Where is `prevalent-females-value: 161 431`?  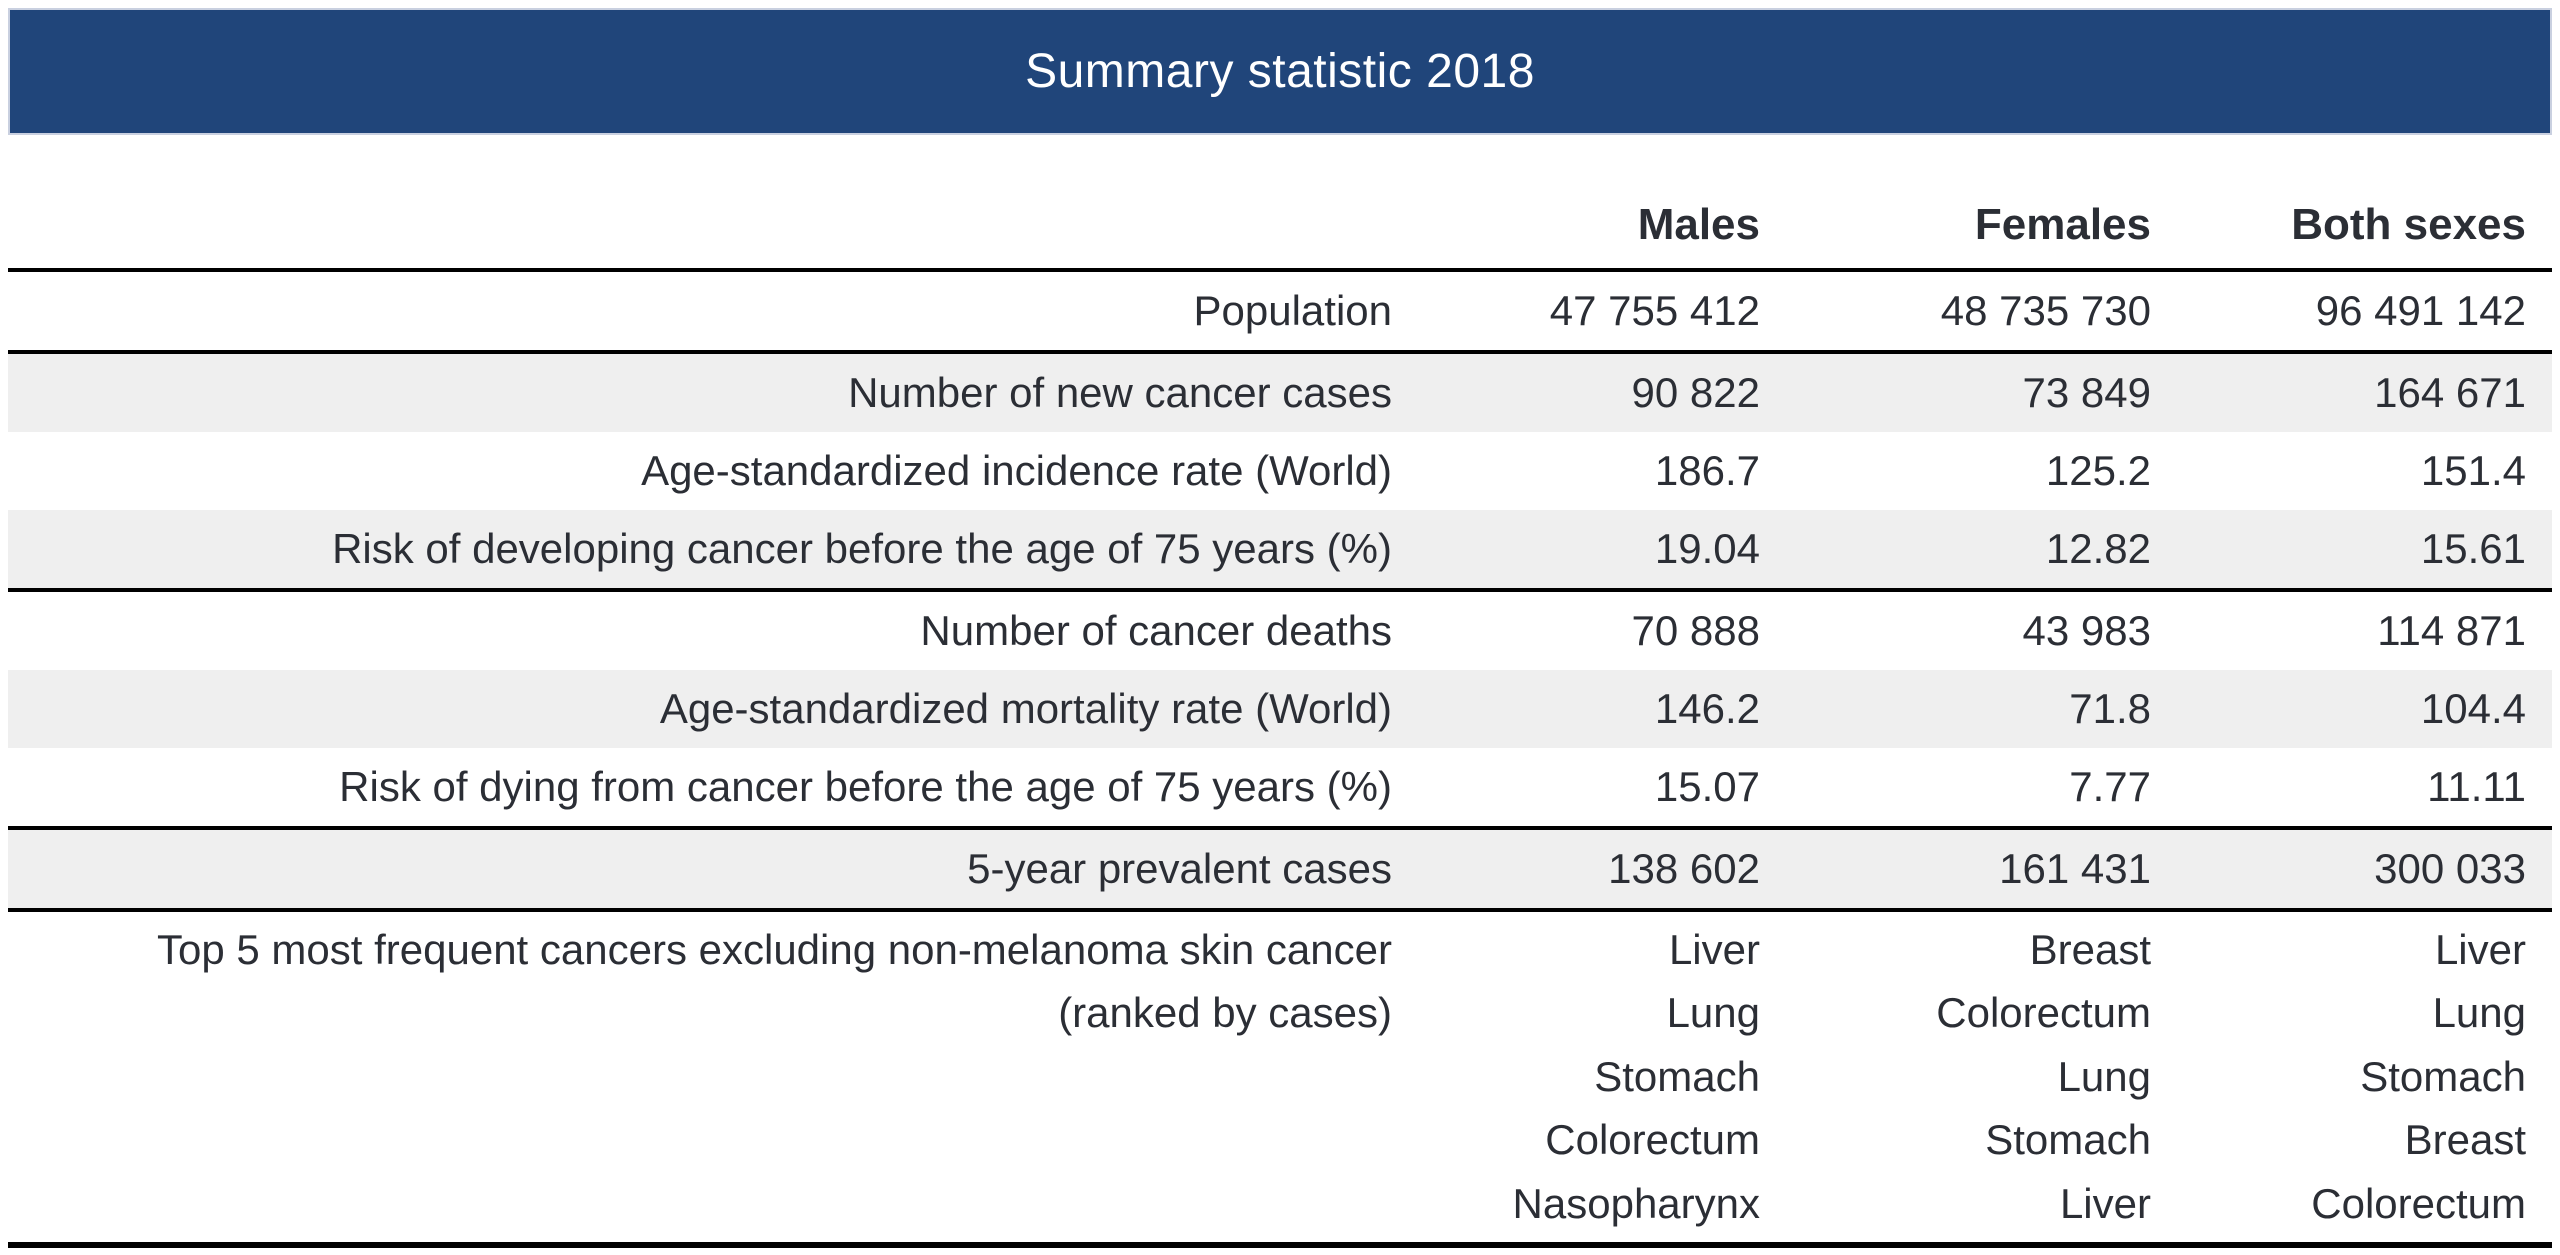
prevalent-females-value: 161 431 is located at coordinates (2075, 868).